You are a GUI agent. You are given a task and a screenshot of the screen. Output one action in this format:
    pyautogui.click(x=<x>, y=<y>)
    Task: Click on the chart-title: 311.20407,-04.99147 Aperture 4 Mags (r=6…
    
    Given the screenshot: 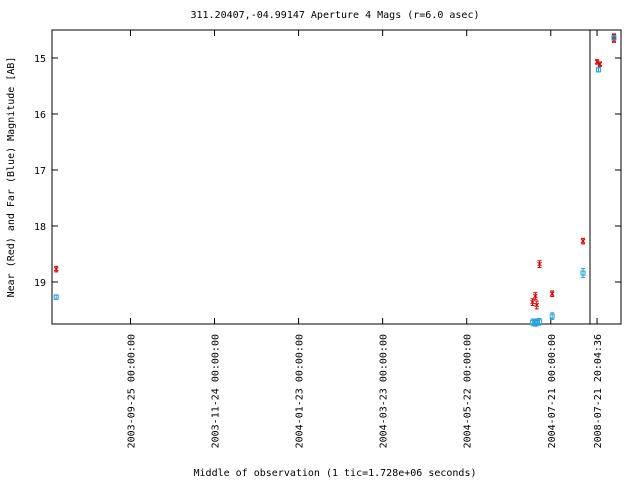 What is the action you would take?
    pyautogui.click(x=335, y=15)
    